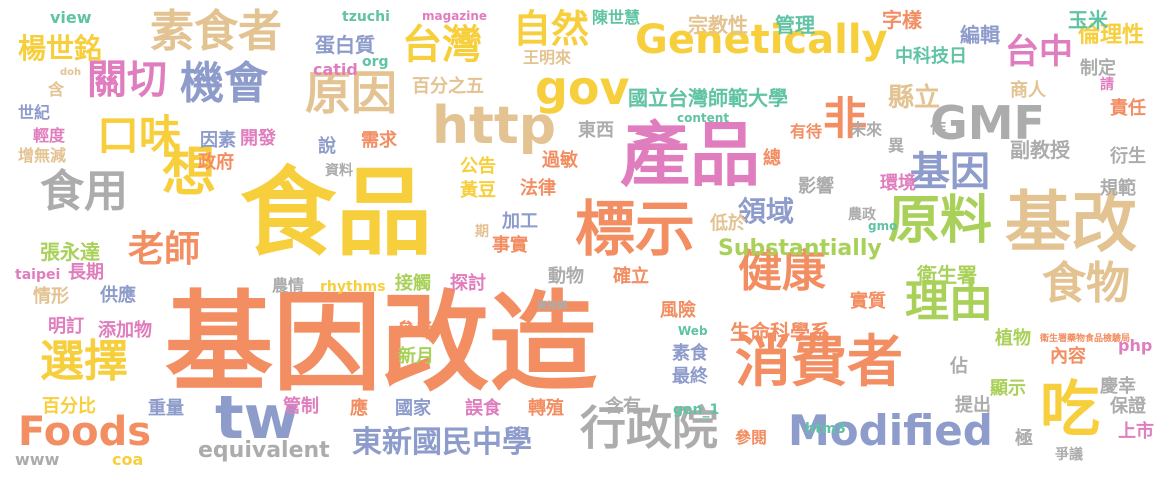  I want to click on word-長期: 長期, so click(86, 272).